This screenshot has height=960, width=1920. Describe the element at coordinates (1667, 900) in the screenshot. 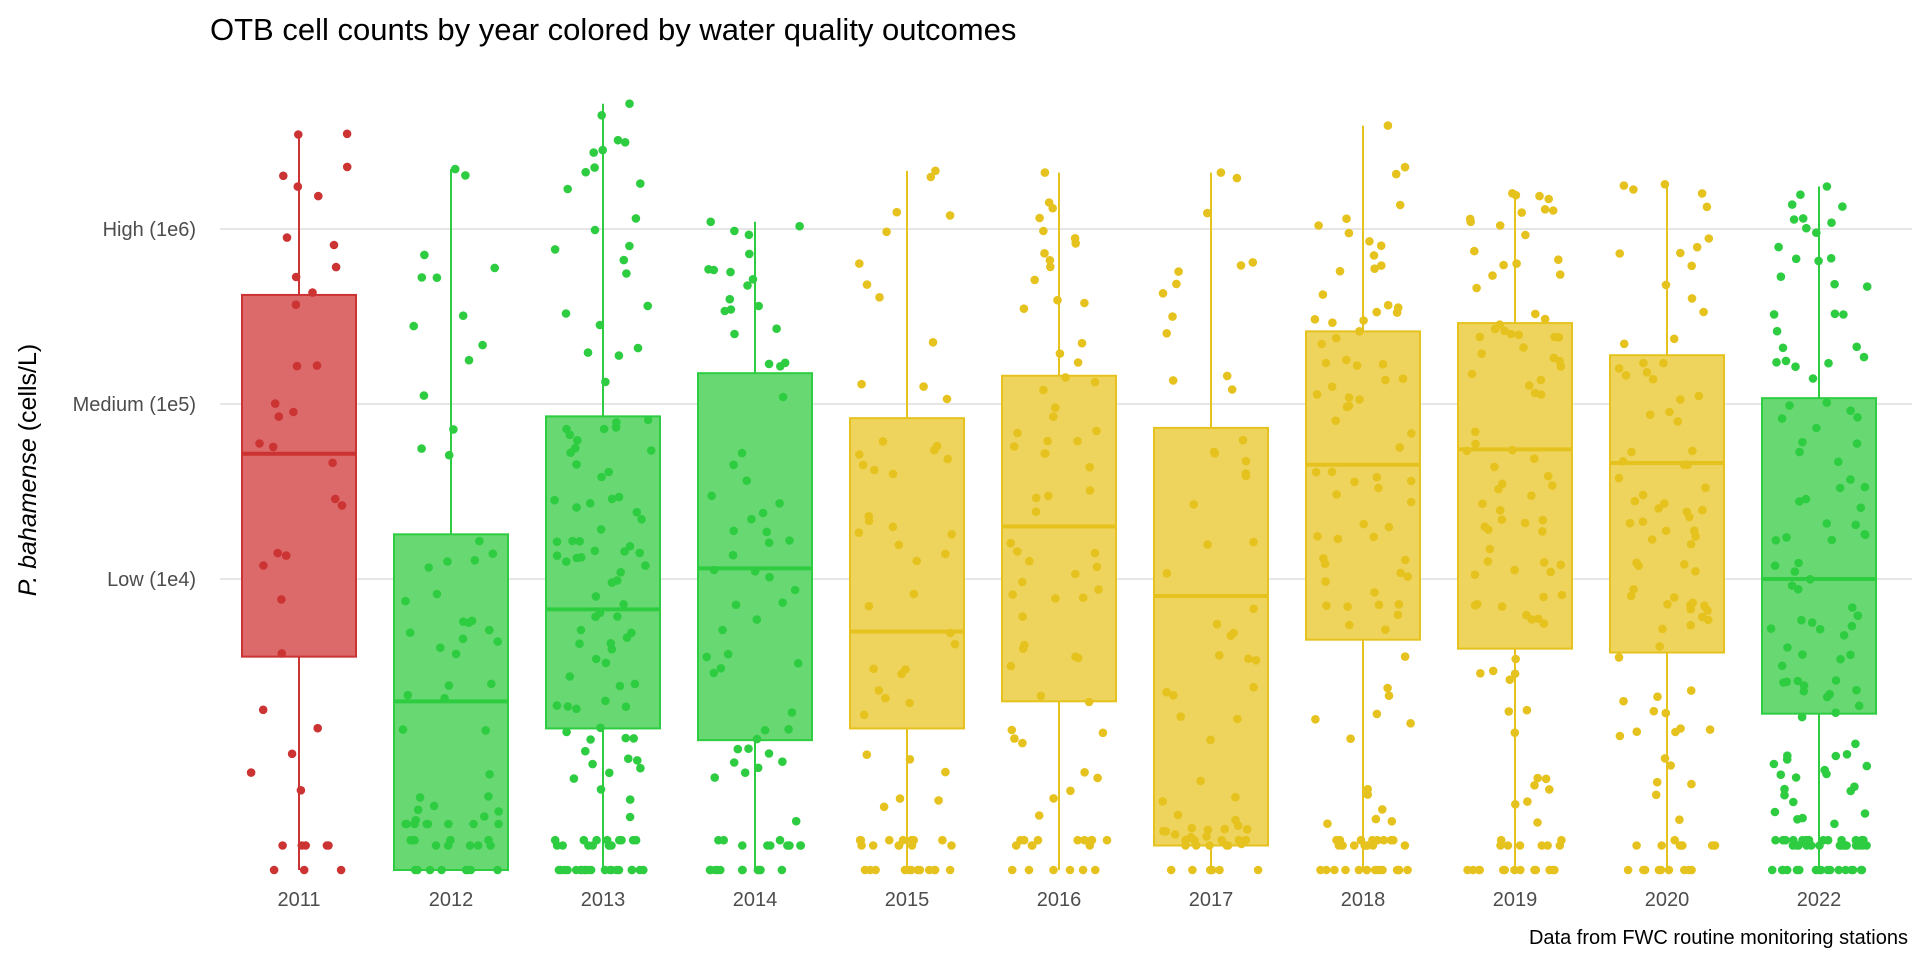

I see `x-tick-label: 2020` at that location.